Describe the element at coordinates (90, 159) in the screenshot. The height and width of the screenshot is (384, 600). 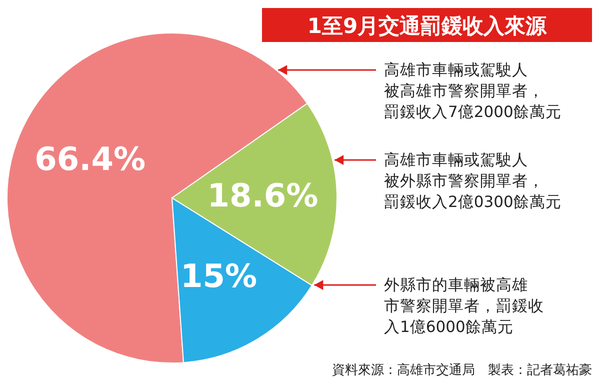
I see `data-label: 66.4%` at that location.